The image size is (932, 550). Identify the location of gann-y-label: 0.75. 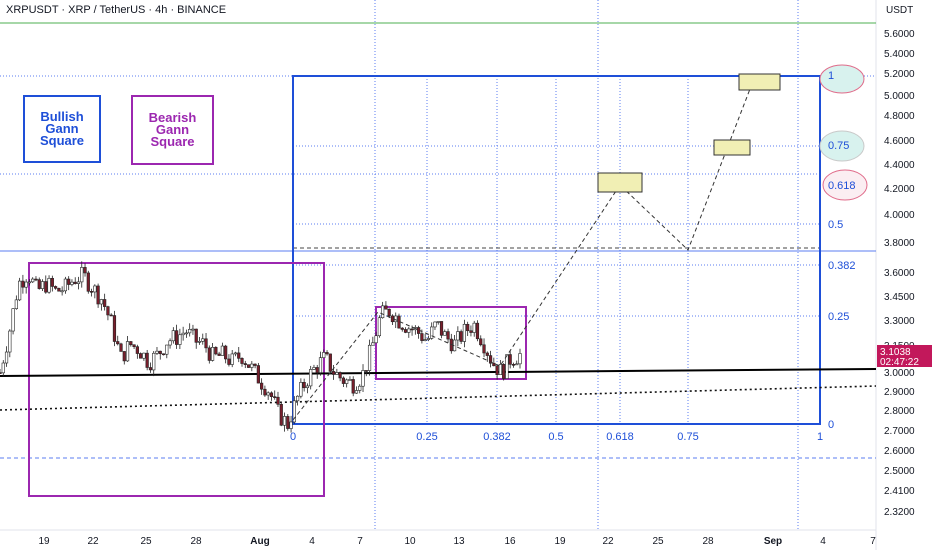
(838, 146).